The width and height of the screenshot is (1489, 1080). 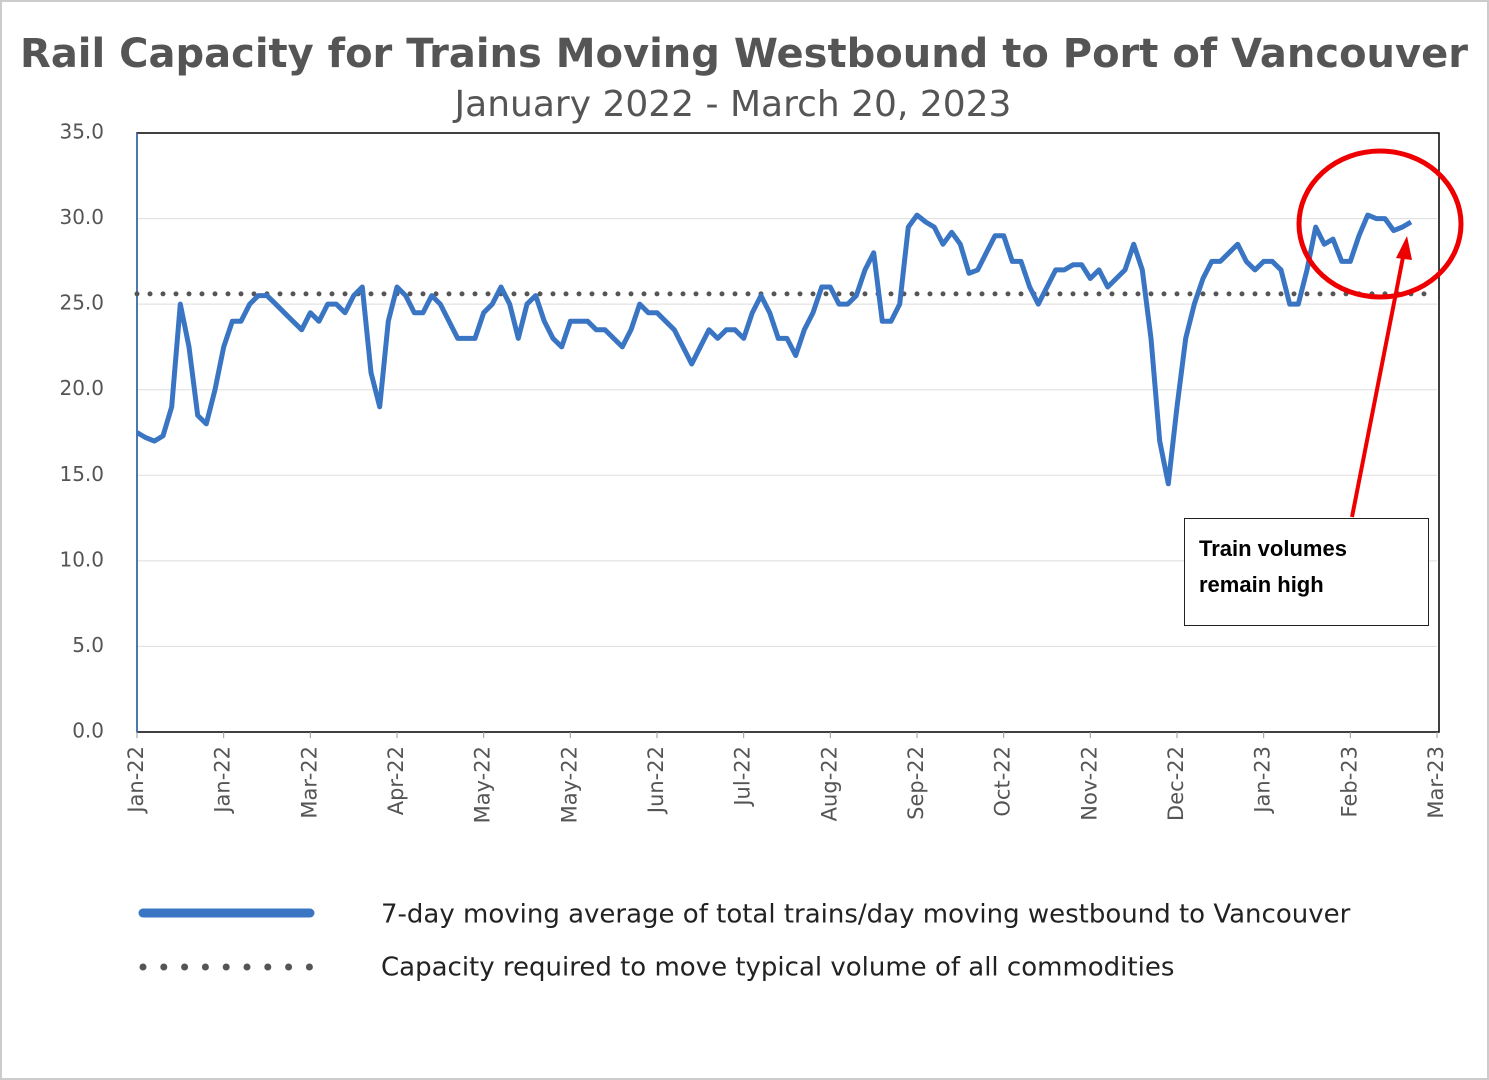 I want to click on x-tick-label: Mar-22, so click(x=309, y=782).